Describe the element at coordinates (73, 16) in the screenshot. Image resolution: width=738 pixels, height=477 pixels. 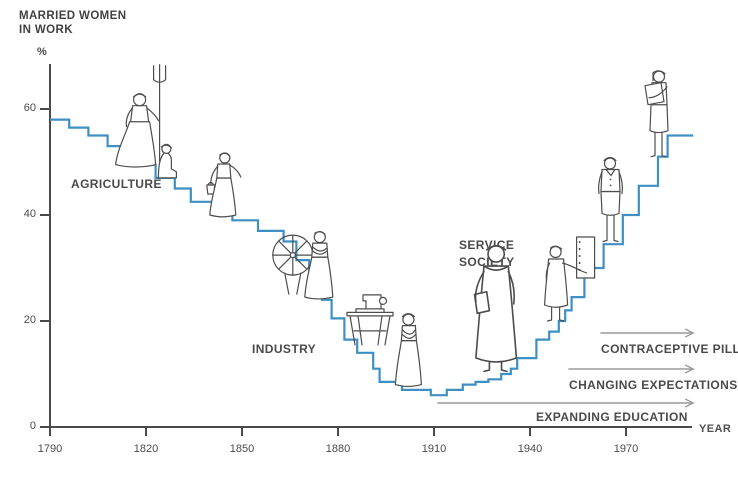
I see `chart-title-line1: MARRIED WOMEN` at that location.